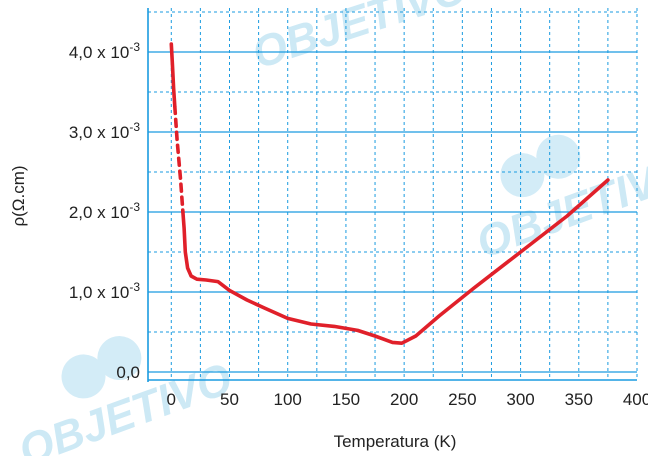 Image resolution: width=648 pixels, height=456 pixels. What do you see at coordinates (104, 211) in the screenshot?
I see `y-tick-label: 2,0 x 10⁻³` at bounding box center [104, 211].